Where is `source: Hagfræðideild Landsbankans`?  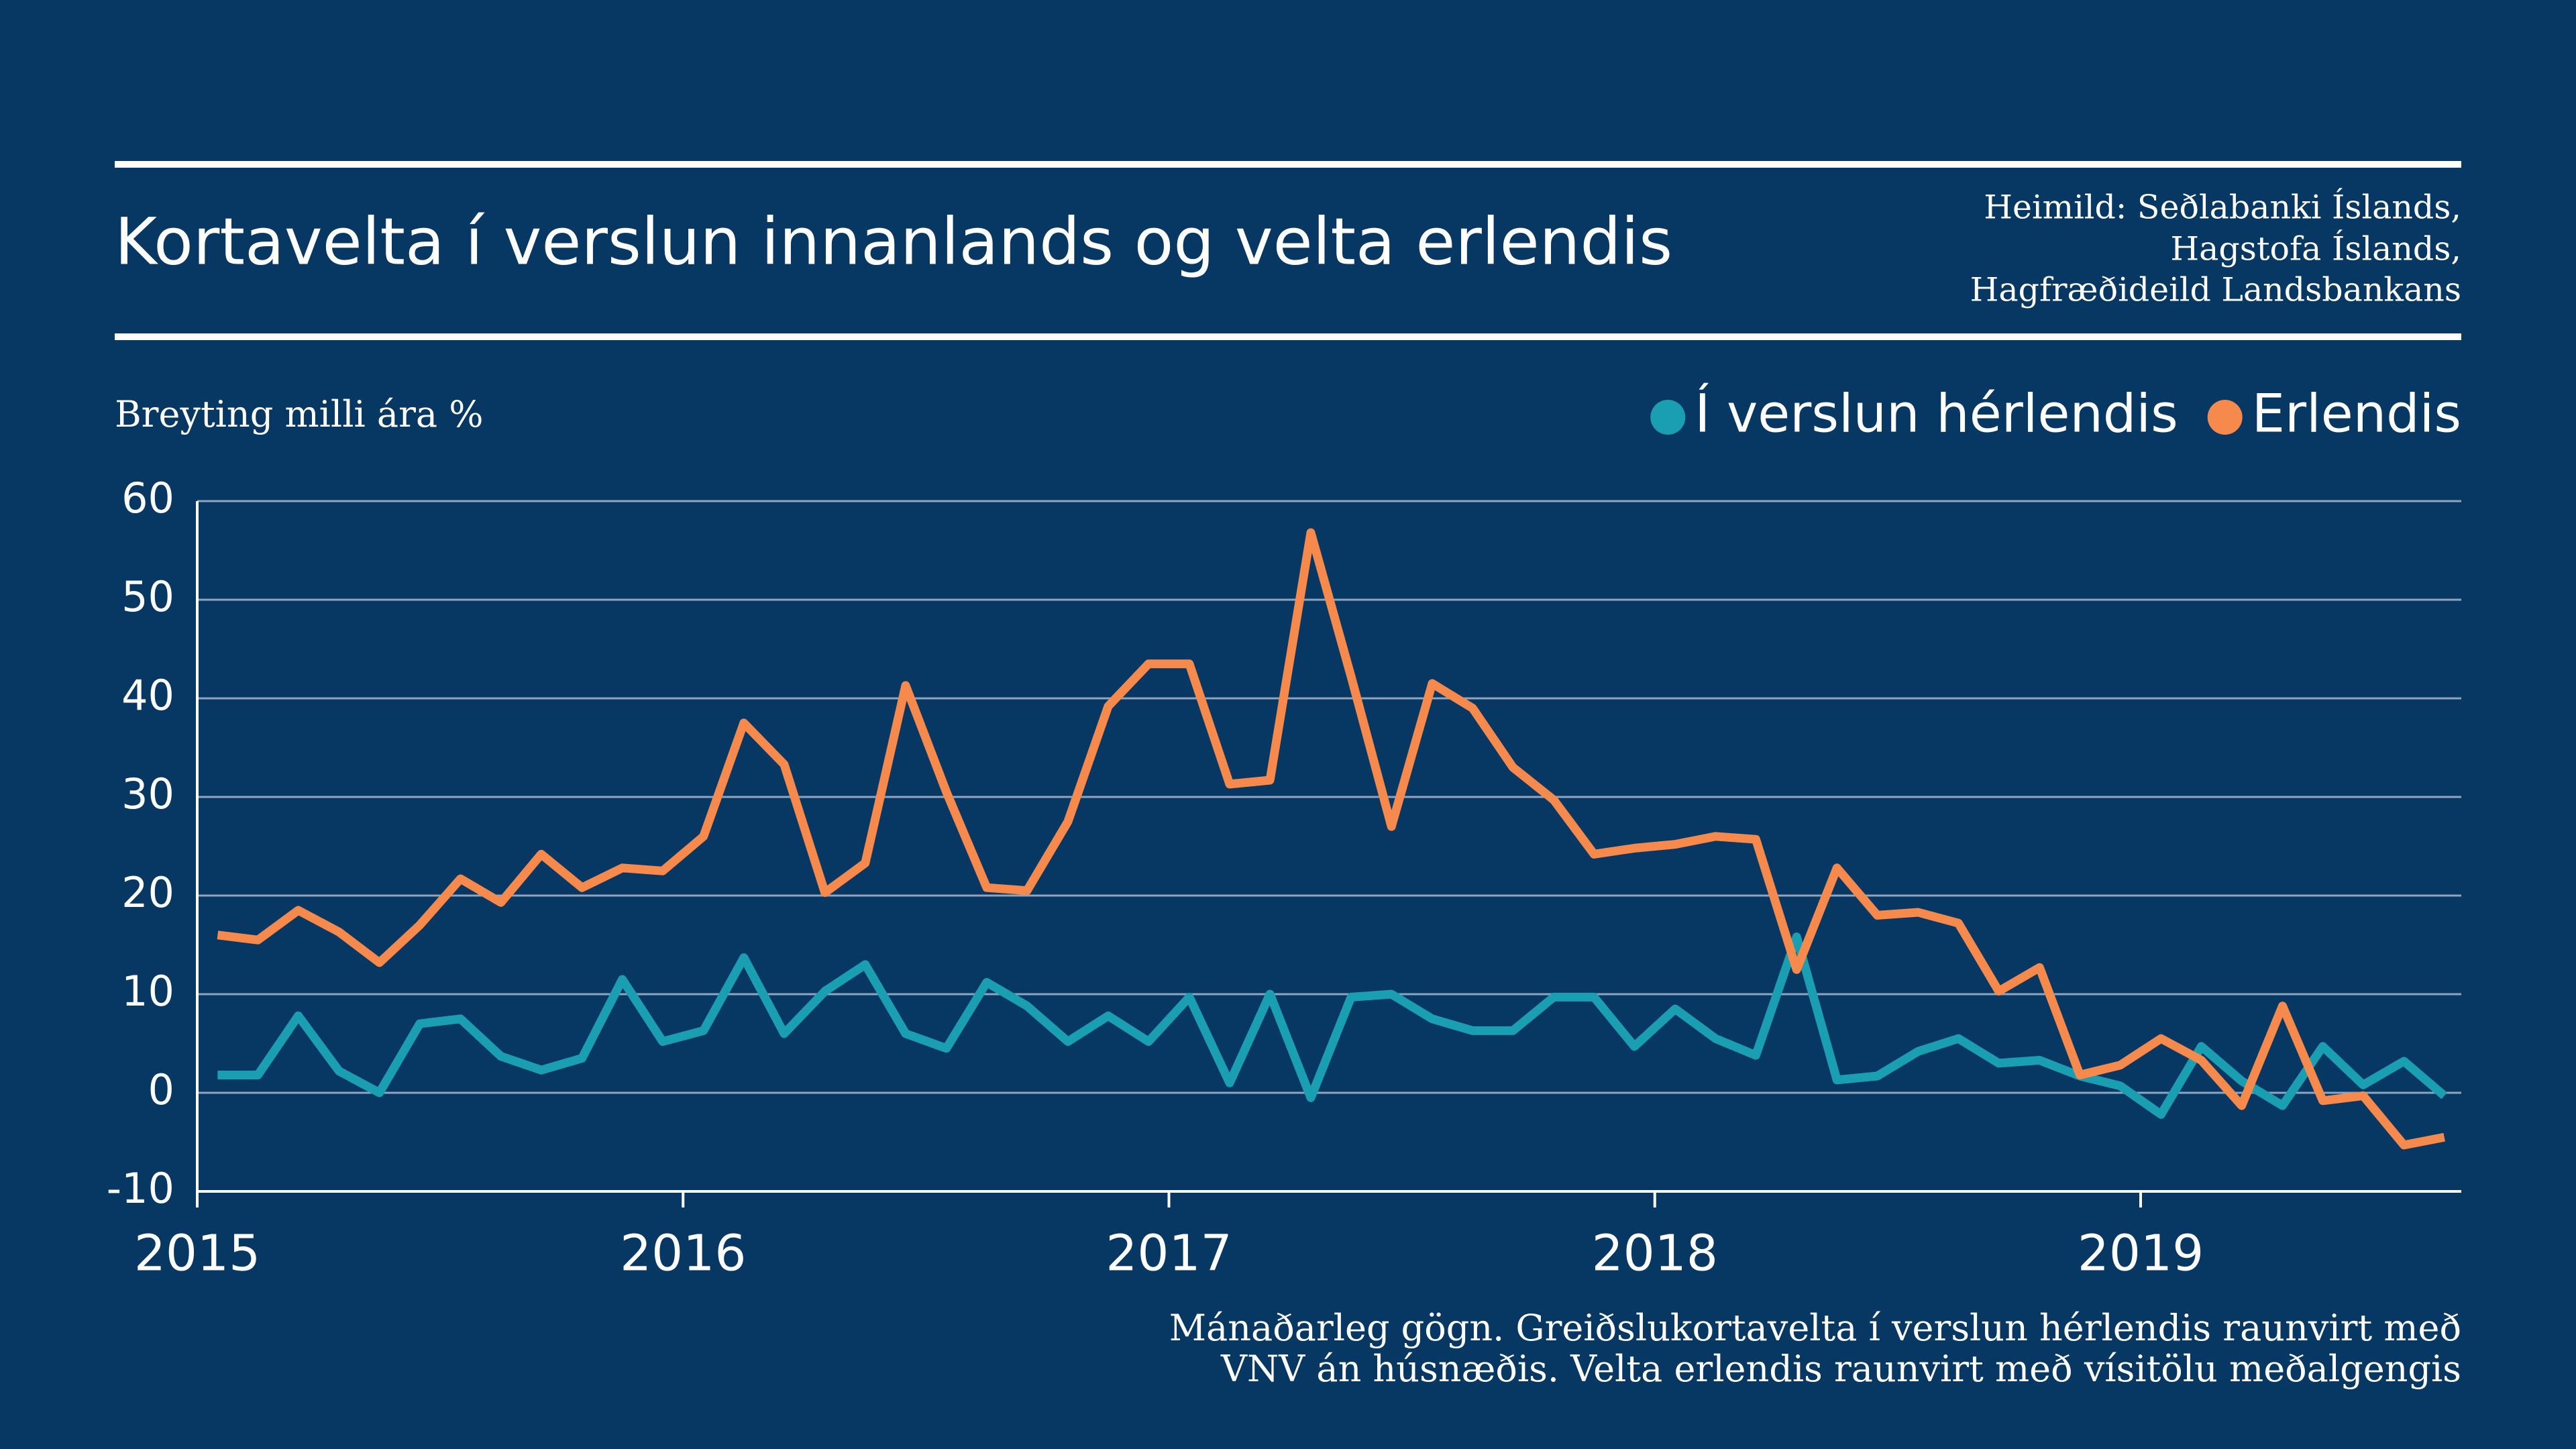 source: Hagfræðideild Landsbankans is located at coordinates (2215, 290).